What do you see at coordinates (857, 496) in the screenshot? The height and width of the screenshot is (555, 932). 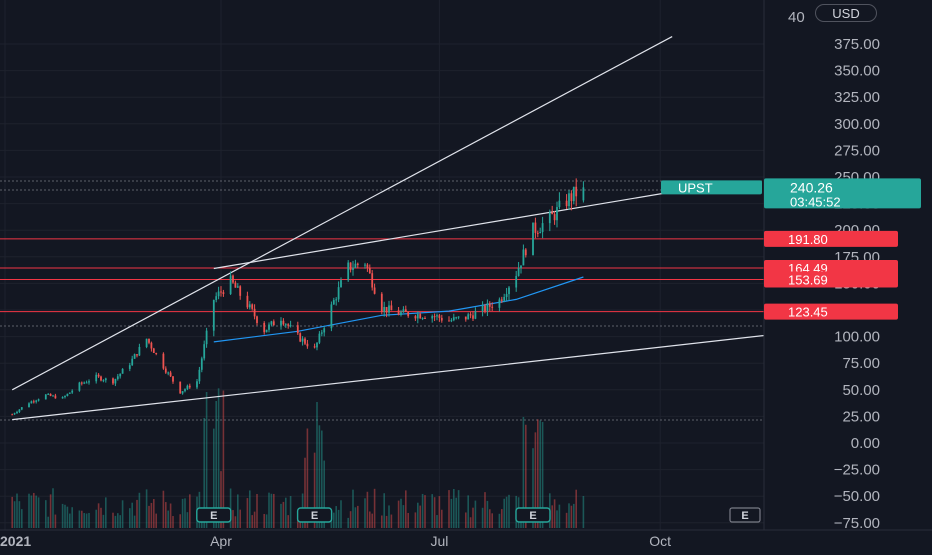 I see `price-tick-label: −50.00` at bounding box center [857, 496].